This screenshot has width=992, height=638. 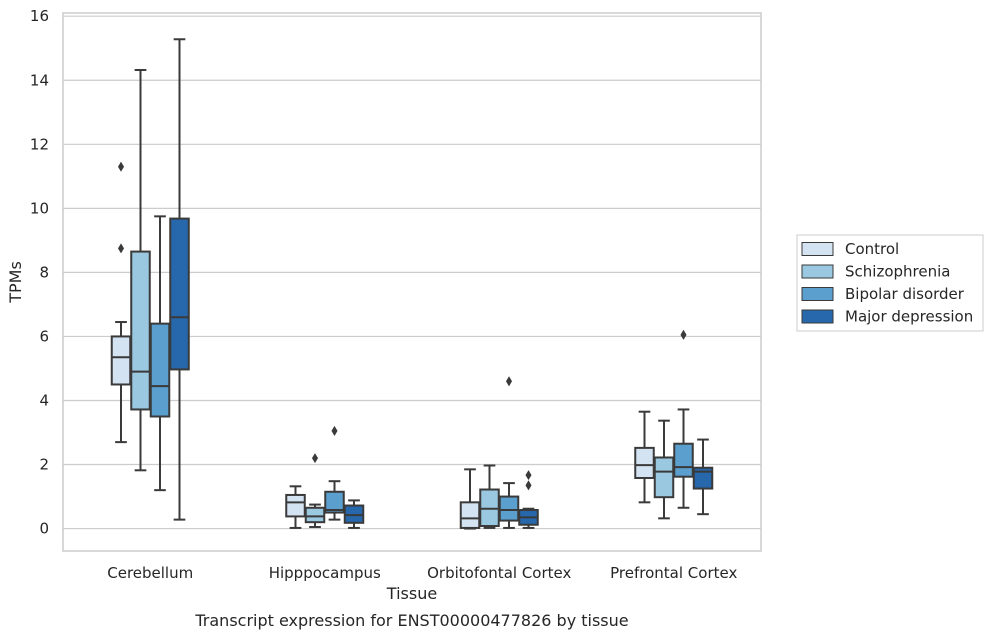 What do you see at coordinates (44, 465) in the screenshot?
I see `y-tick-label: 2` at bounding box center [44, 465].